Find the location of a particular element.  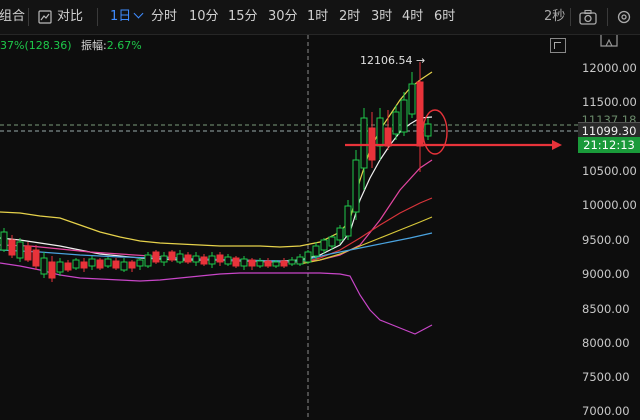

last-price-label: 11099.30 is located at coordinates (609, 131).